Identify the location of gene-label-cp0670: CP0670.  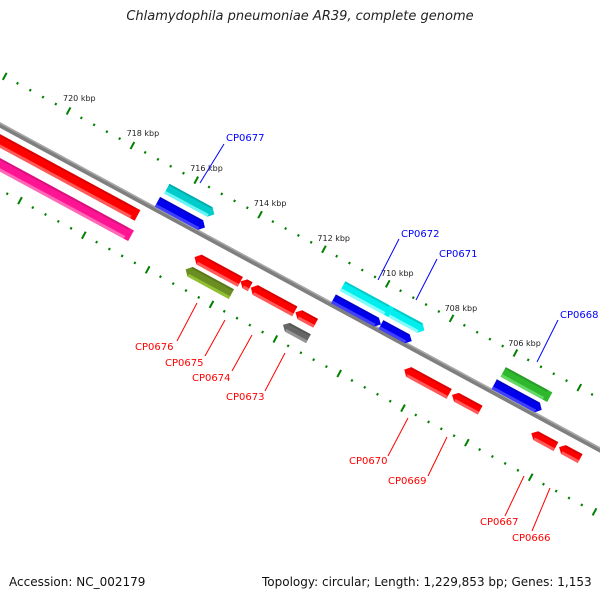
(379, 442).